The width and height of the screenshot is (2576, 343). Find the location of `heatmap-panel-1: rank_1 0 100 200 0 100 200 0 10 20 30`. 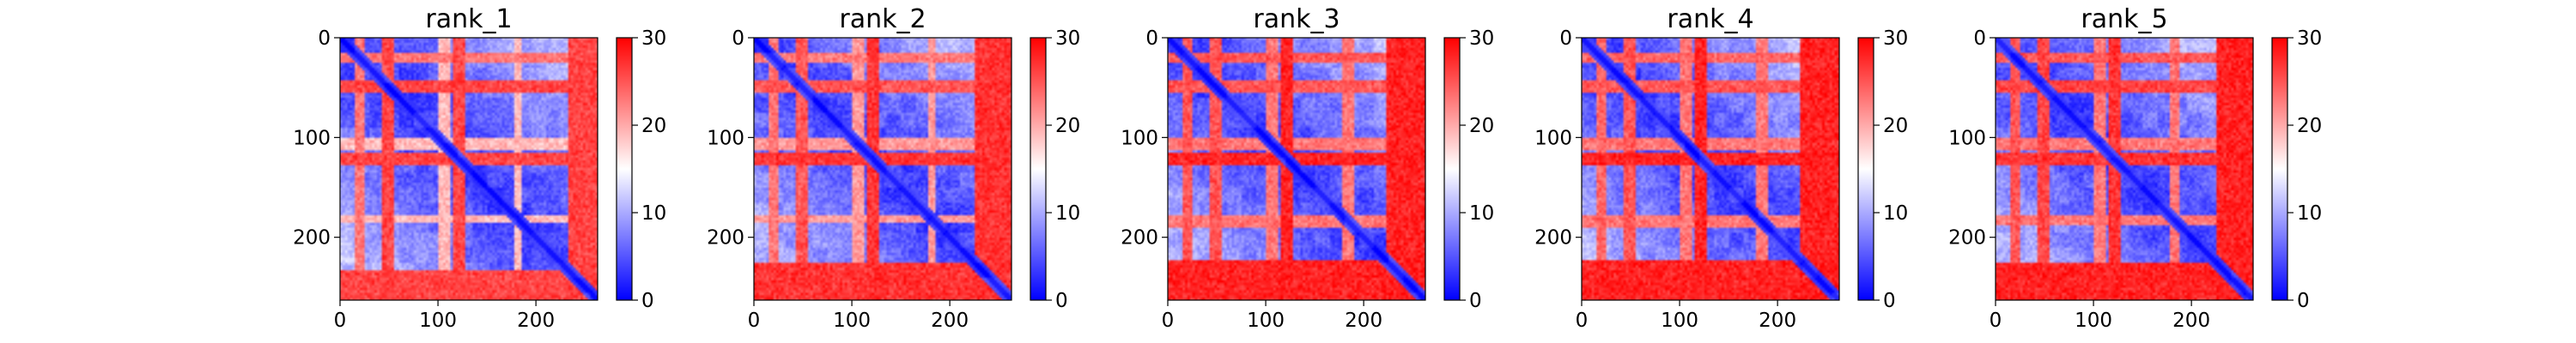

heatmap-panel-1: rank_1 0 100 200 0 100 200 0 10 20 30 is located at coordinates (479, 168).